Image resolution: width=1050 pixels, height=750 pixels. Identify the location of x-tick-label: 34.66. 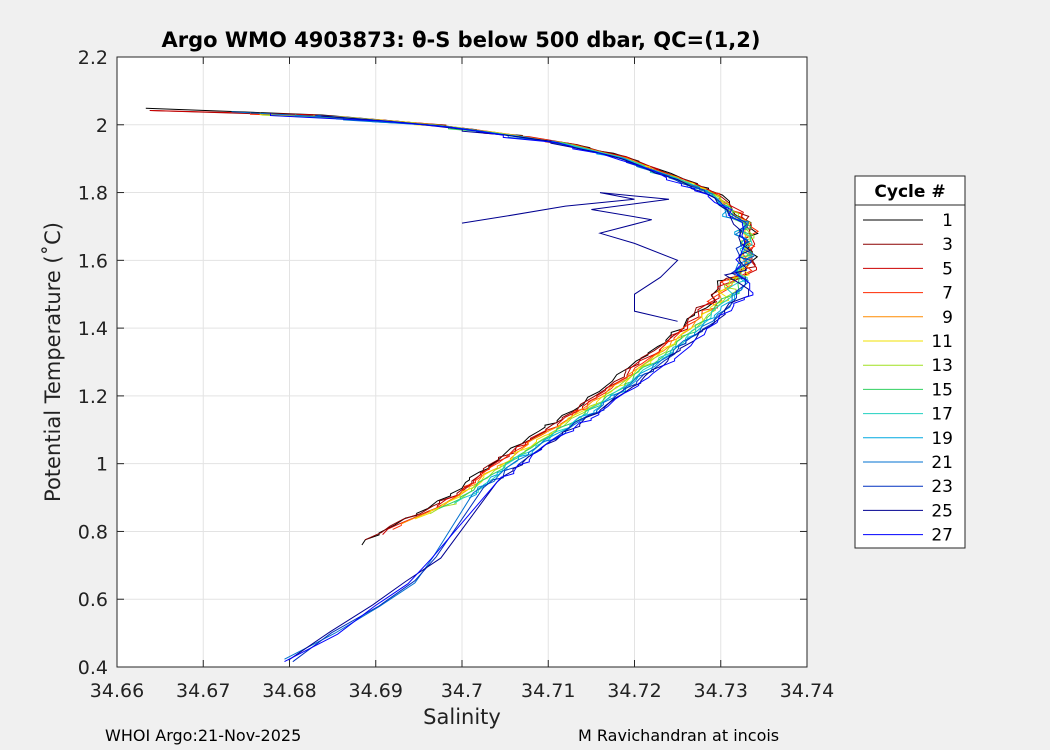
(117, 691).